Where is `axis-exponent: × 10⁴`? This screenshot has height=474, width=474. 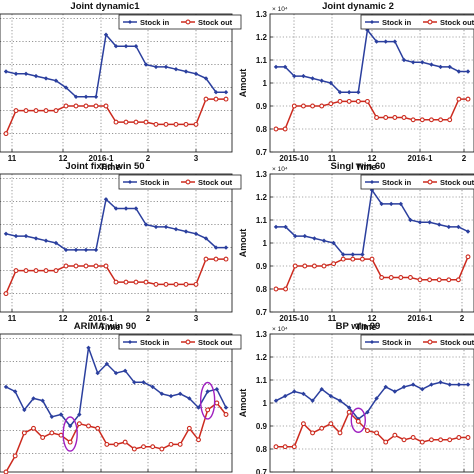 axis-exponent: × 10⁴ is located at coordinates (280, 169).